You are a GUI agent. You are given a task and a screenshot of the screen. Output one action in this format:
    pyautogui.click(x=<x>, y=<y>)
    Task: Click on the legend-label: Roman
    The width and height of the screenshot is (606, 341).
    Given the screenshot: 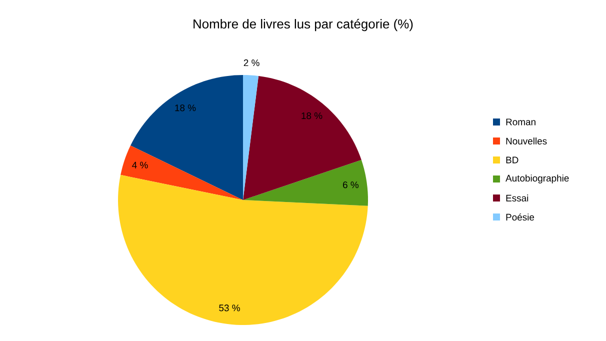 What is the action you would take?
    pyautogui.click(x=521, y=122)
    